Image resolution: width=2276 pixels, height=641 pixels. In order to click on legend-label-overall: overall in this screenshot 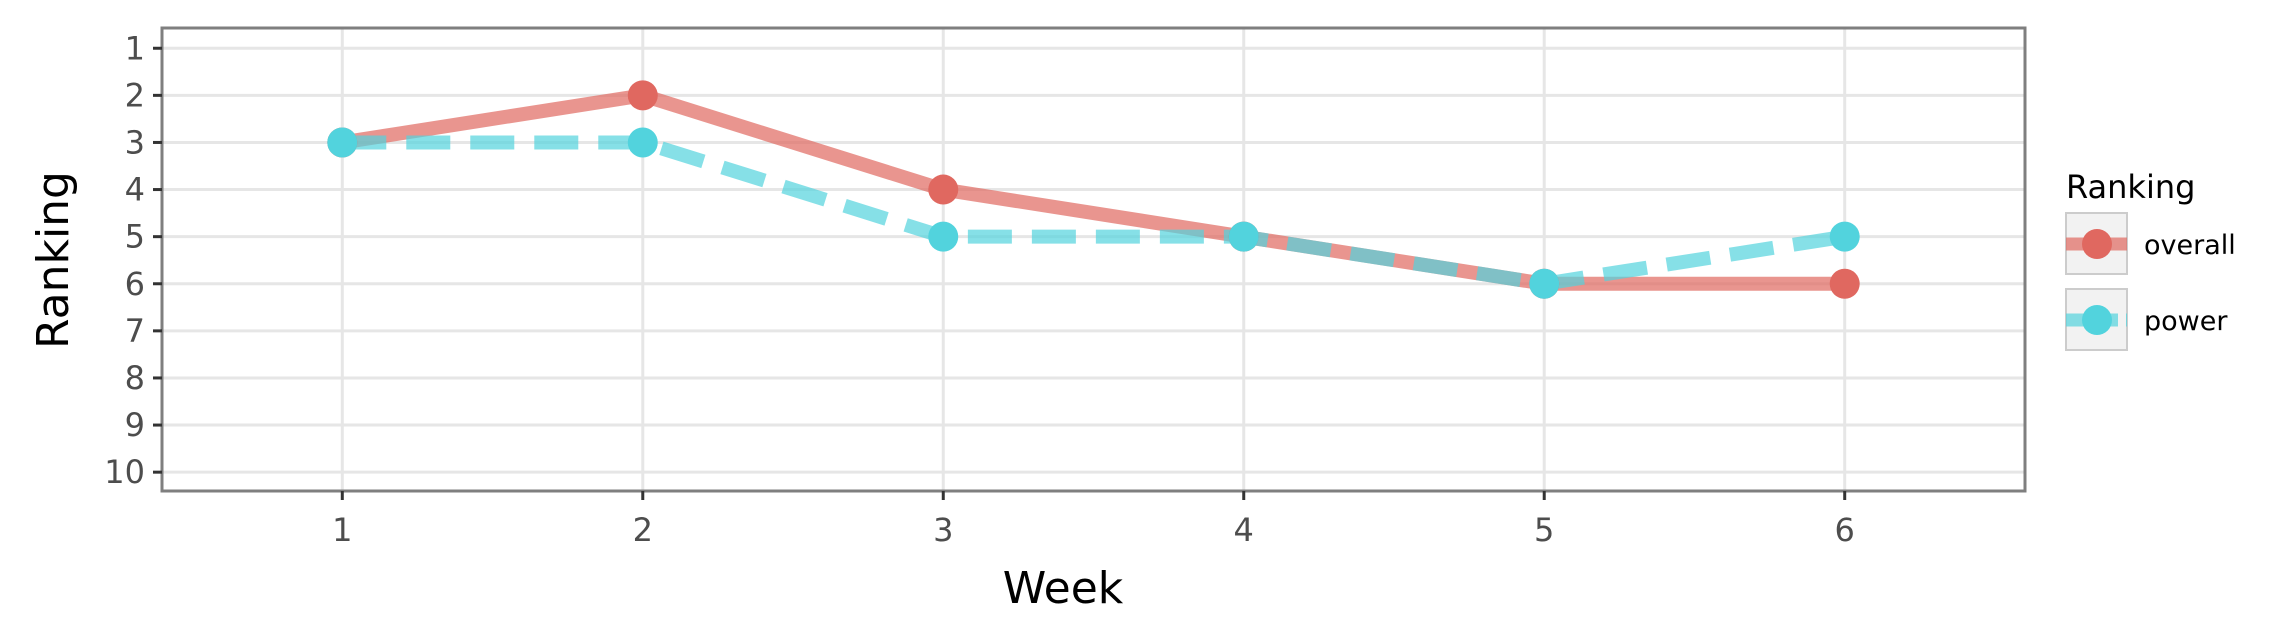, I will do `click(2190, 245)`.